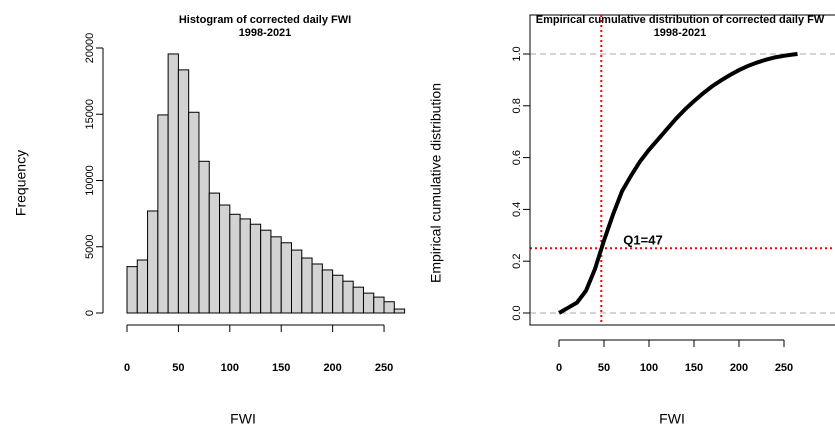 The width and height of the screenshot is (835, 424). Describe the element at coordinates (517, 105) in the screenshot. I see `y-tick-label: 0.8` at that location.